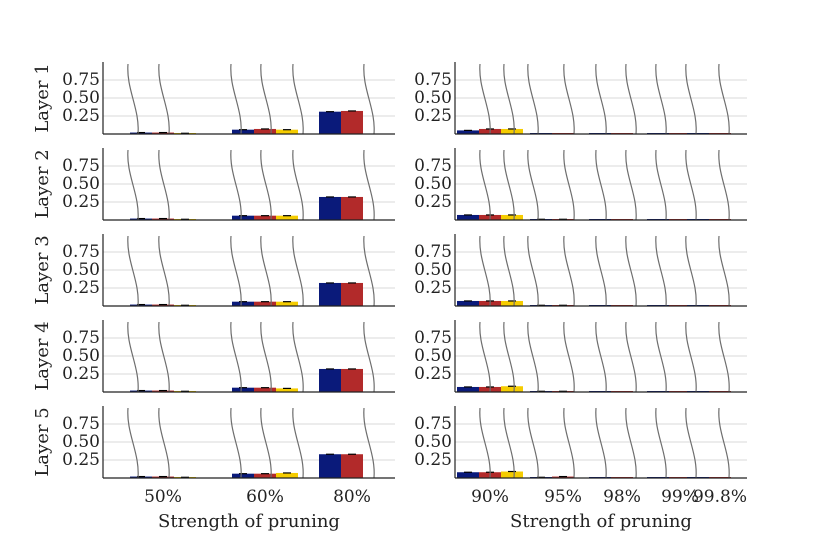 This screenshot has height=536, width=830. I want to click on row-label: Layer 3, so click(42, 269).